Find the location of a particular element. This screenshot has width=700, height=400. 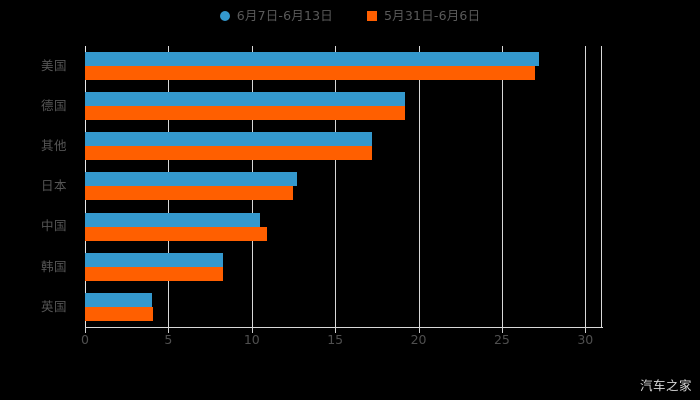

gridline-right-edge is located at coordinates (601, 186).